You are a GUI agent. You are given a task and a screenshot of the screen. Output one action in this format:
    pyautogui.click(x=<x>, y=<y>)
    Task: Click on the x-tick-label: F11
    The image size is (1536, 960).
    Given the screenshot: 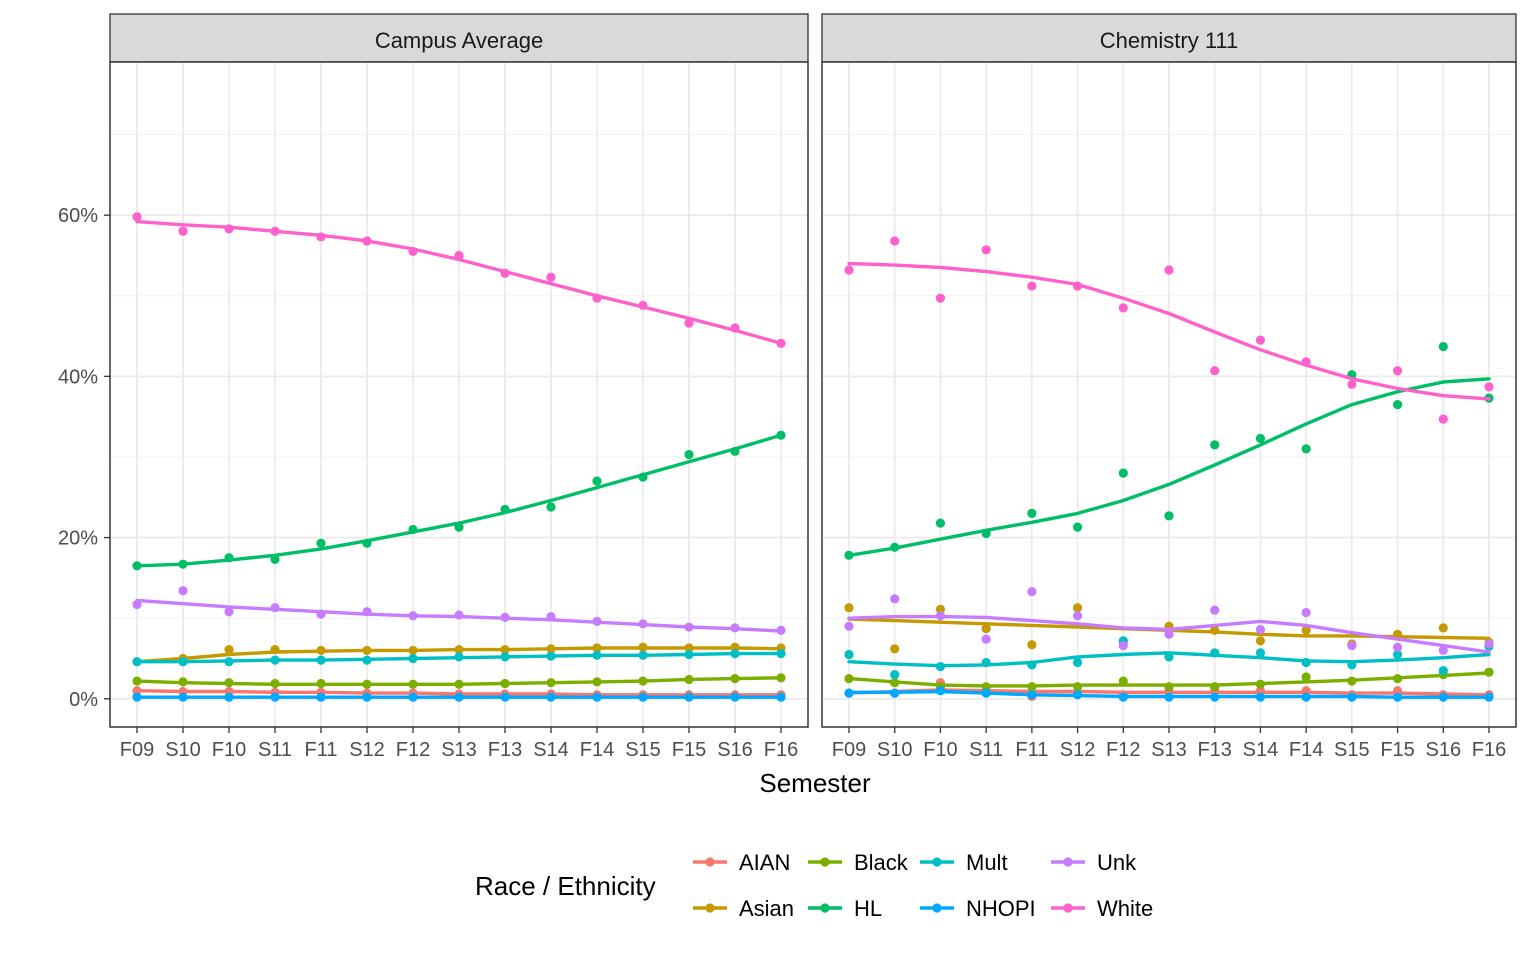 What is the action you would take?
    pyautogui.click(x=1031, y=750)
    